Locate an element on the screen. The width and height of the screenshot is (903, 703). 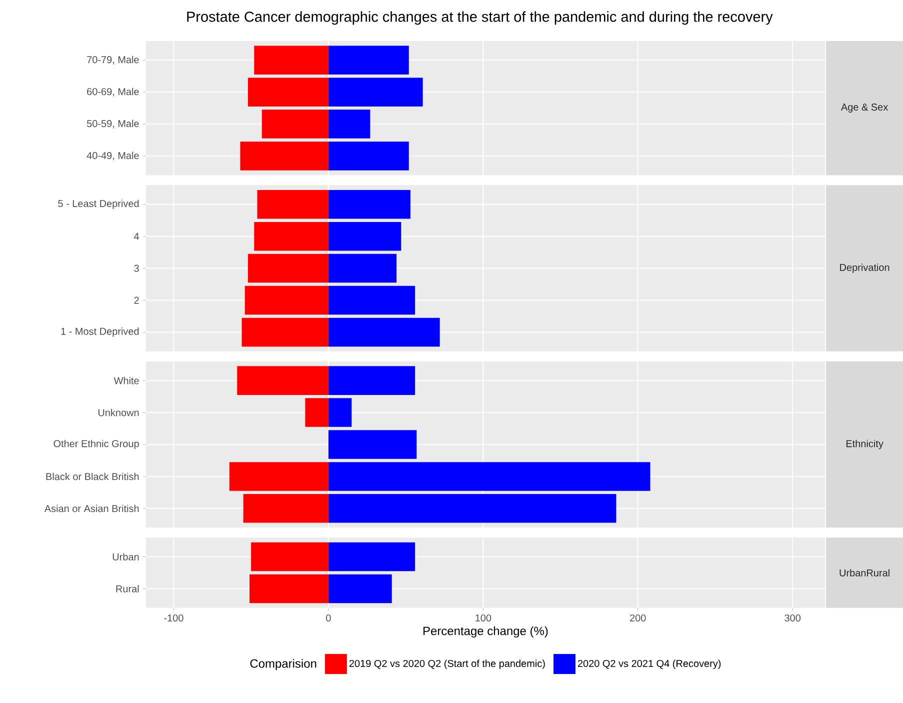
x-tick-label: 200 is located at coordinates (638, 618).